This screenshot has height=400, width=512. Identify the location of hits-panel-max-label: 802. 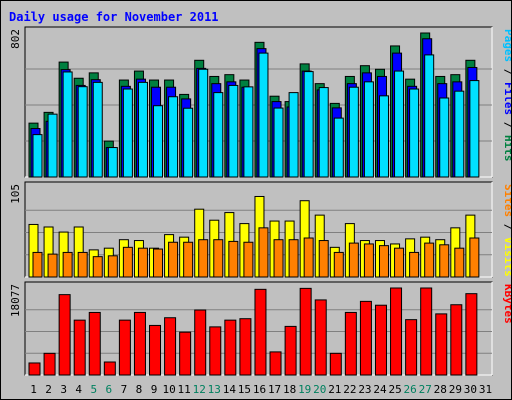
(15, 39).